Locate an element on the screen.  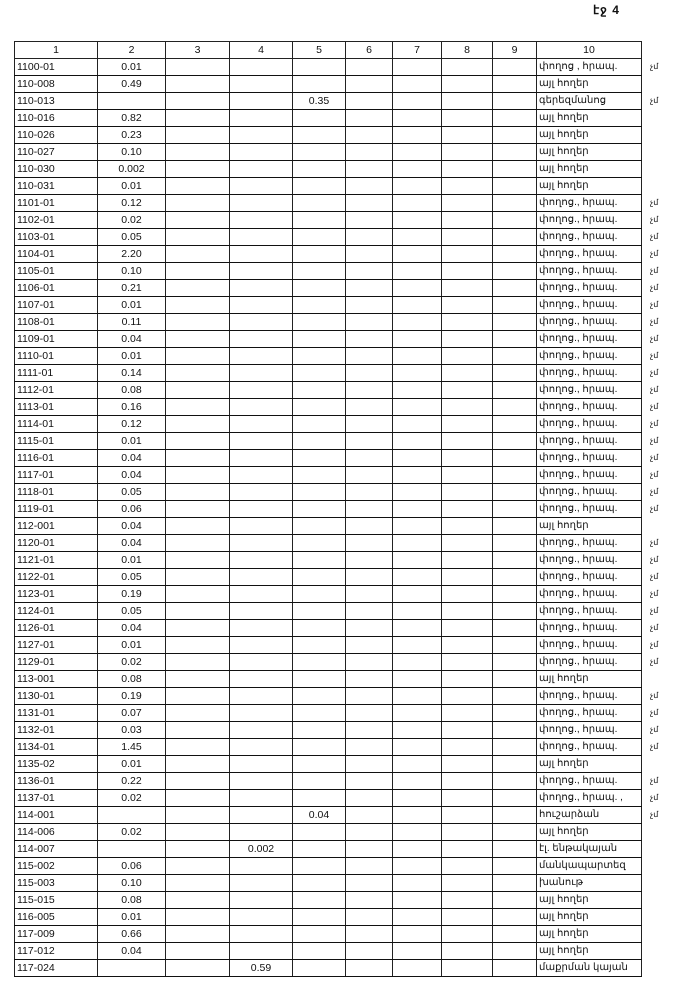
table-row: 115-003 0.10 խանութ is located at coordinates (328, 883).